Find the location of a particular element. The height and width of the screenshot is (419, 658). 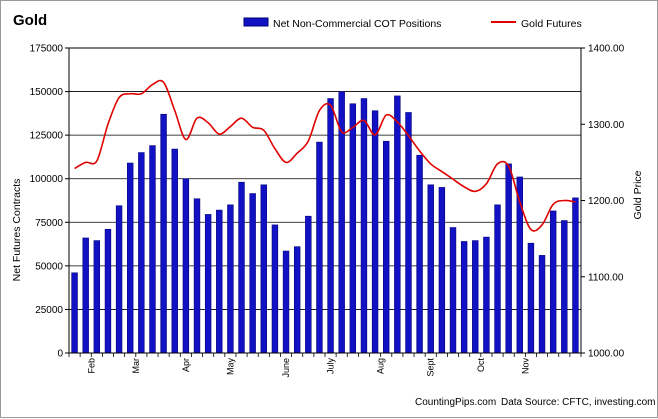

right-axis-ticks: 1000.00 1100.00 1200.00 1300.00 1400.00 is located at coordinates (603, 202).